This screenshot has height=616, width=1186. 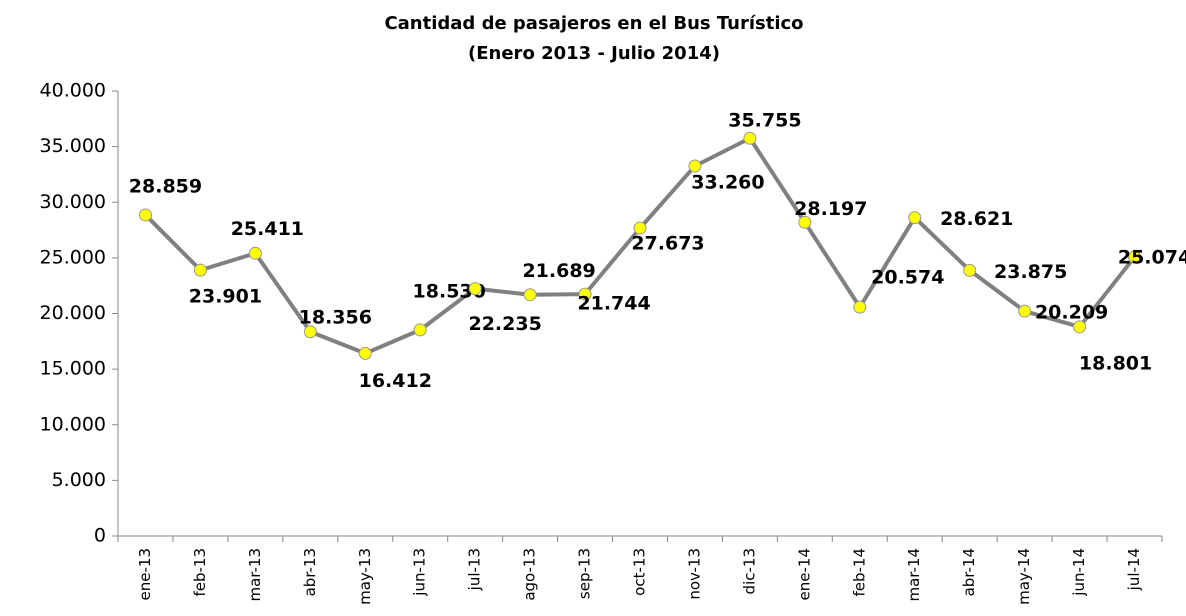 What do you see at coordinates (73, 313) in the screenshot?
I see `y-tick-label: 20.000` at bounding box center [73, 313].